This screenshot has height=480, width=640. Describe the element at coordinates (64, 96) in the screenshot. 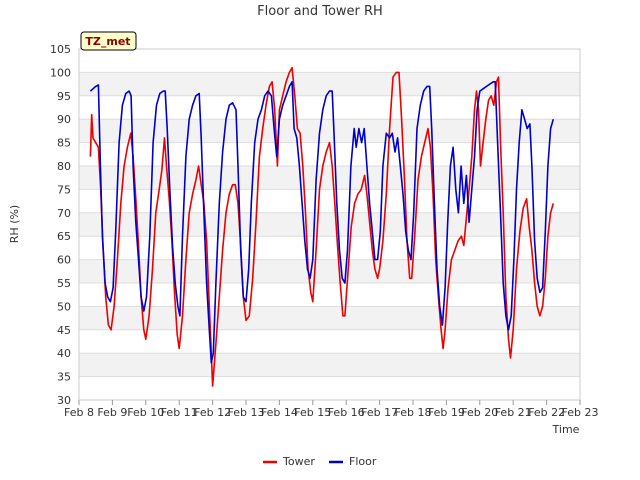

I see `y-tick-label: 95` at that location.